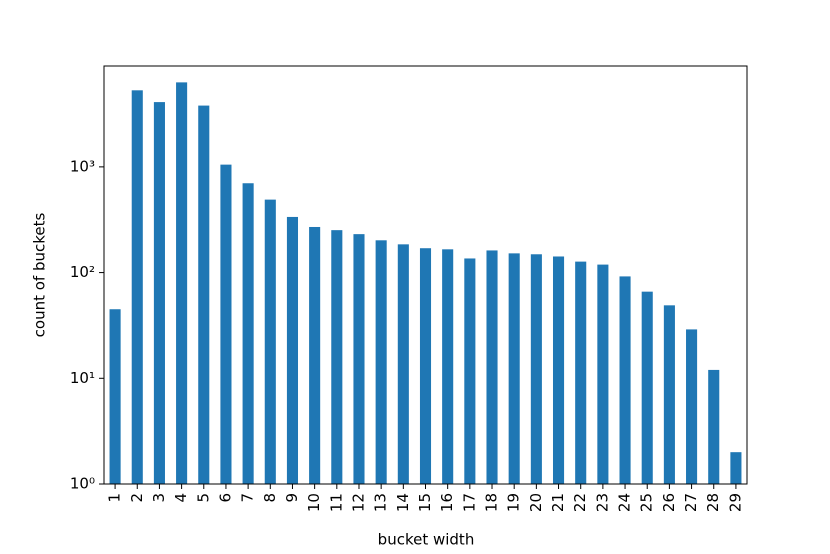 Image resolution: width=830 pixels, height=554 pixels. What do you see at coordinates (270, 498) in the screenshot?
I see `x-tick-label: 8` at bounding box center [270, 498].